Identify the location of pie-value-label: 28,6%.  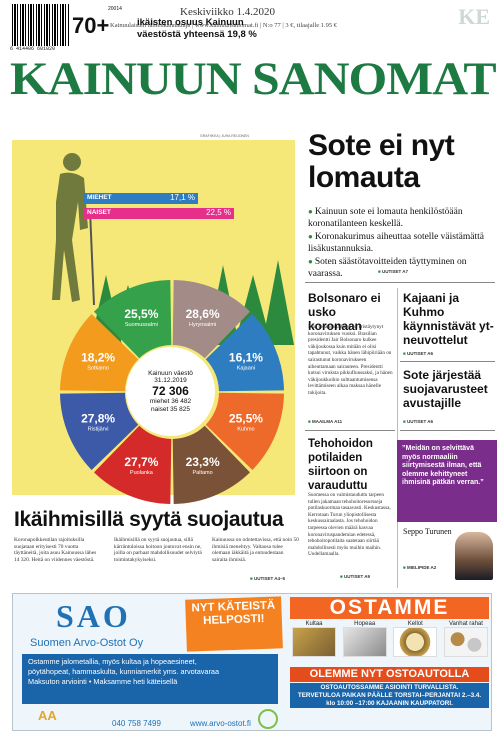
(203, 314).